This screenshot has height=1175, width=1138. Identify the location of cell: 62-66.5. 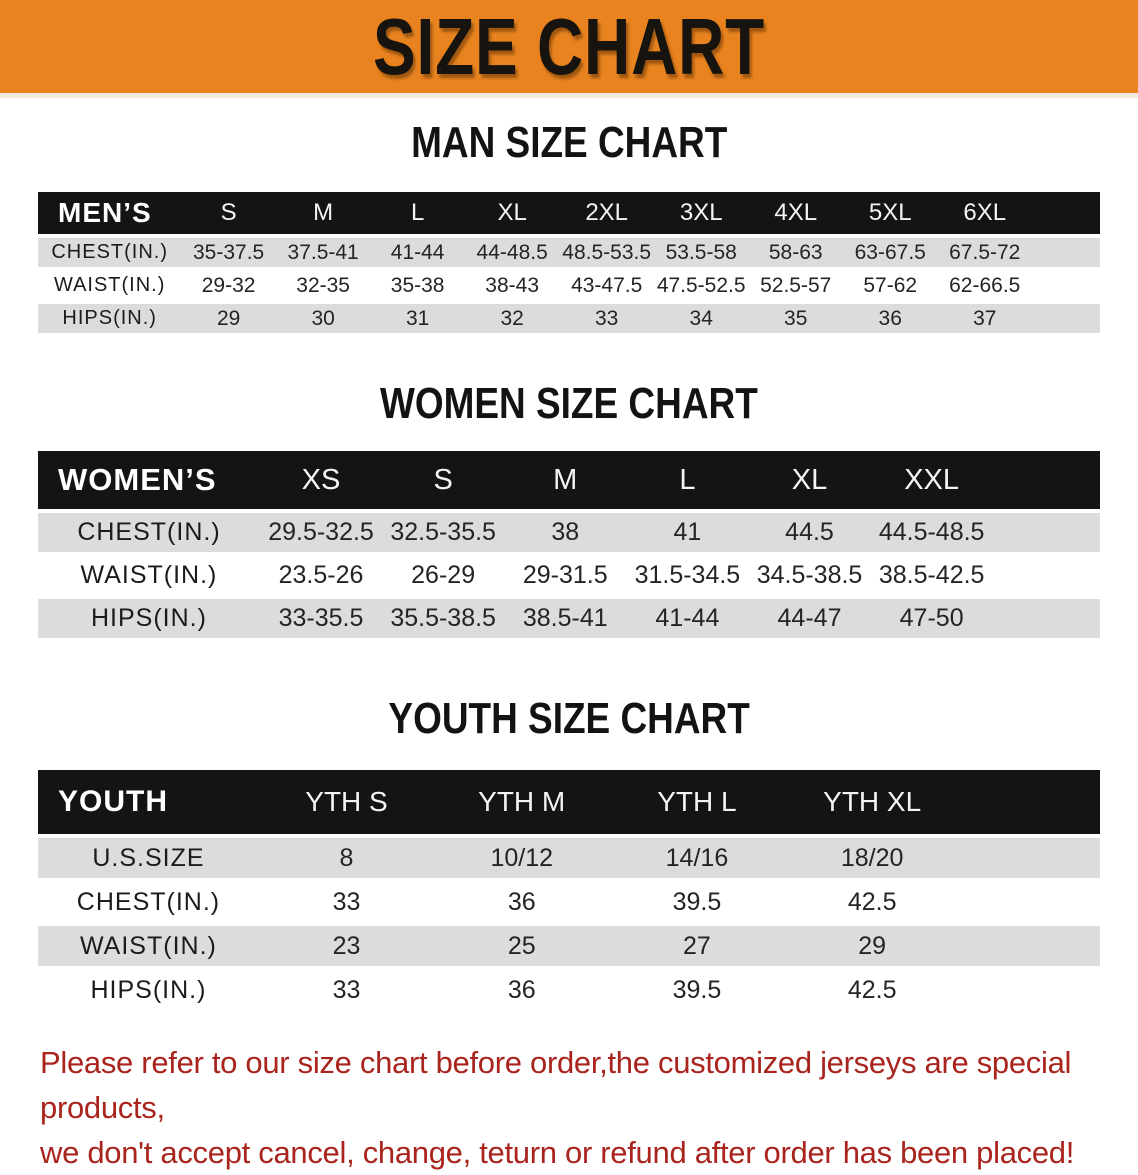
(984, 286).